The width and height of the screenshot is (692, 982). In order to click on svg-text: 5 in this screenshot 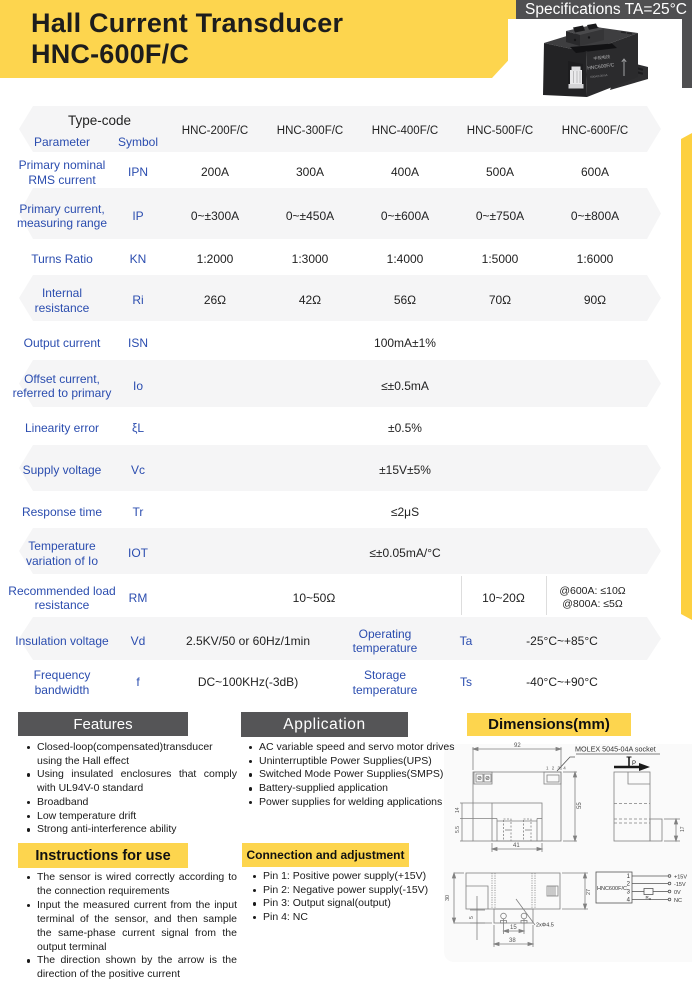, I will do `click(472, 917)`.